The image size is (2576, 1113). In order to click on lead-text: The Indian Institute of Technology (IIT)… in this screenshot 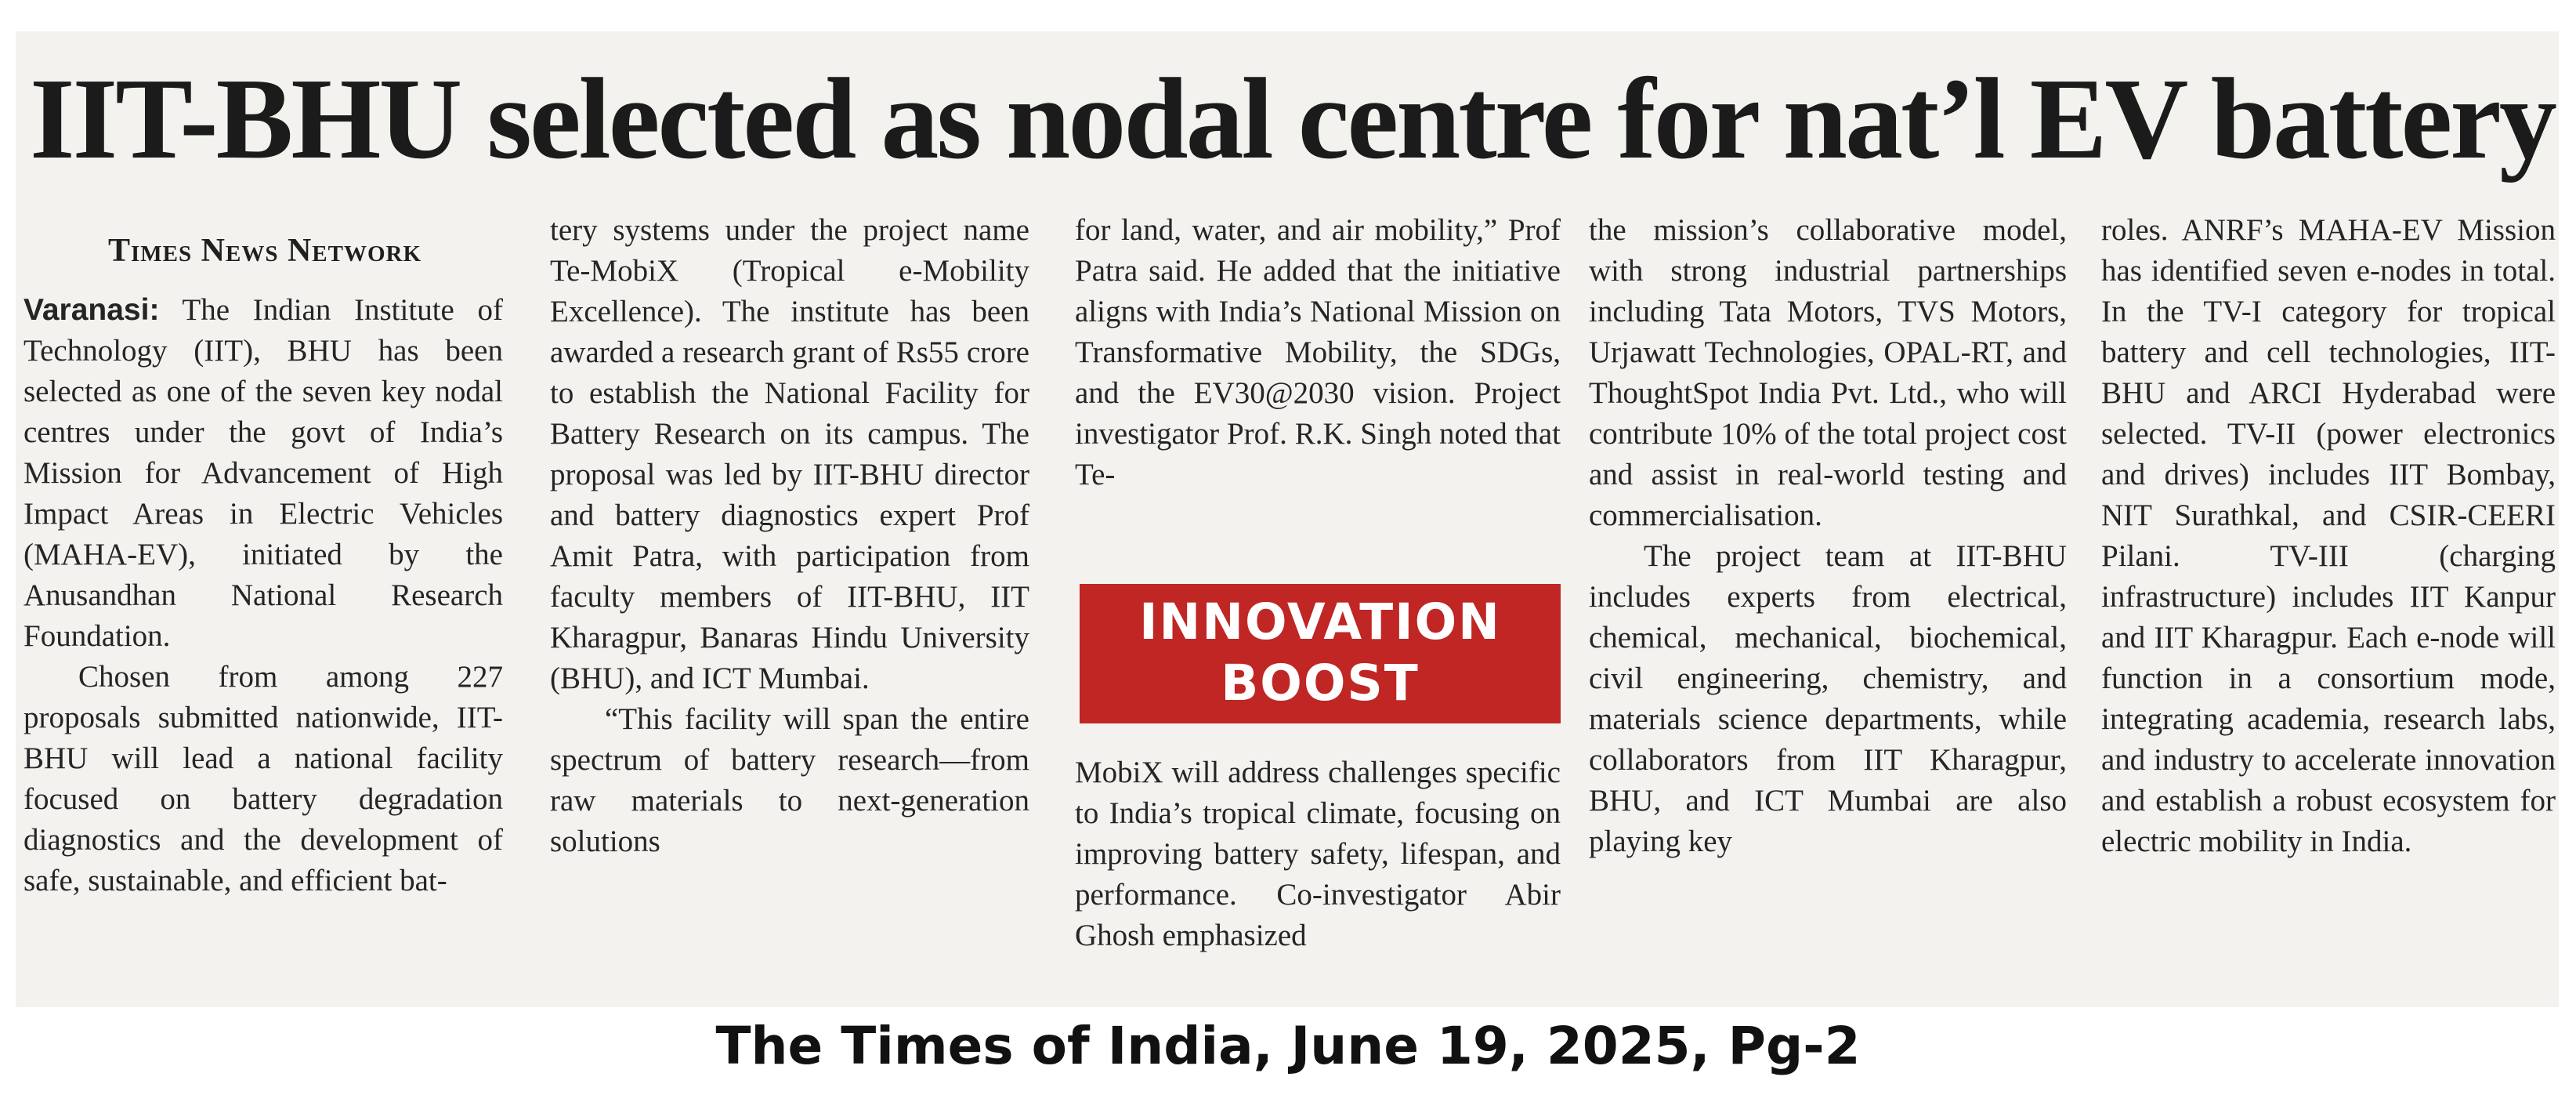, I will do `click(263, 473)`.